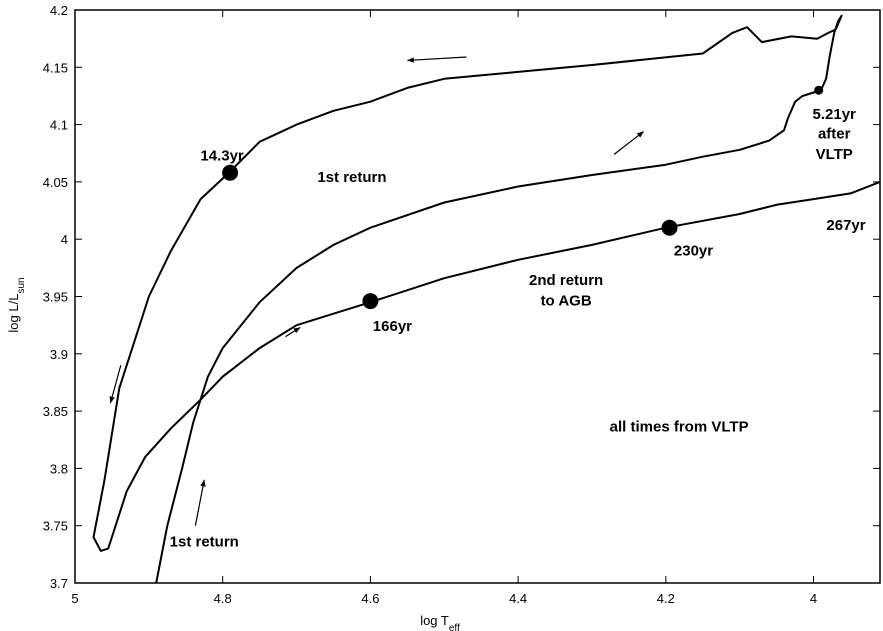 The width and height of the screenshot is (883, 631). Describe the element at coordinates (222, 156) in the screenshot. I see `marker-time-label: 14.3yr` at that location.